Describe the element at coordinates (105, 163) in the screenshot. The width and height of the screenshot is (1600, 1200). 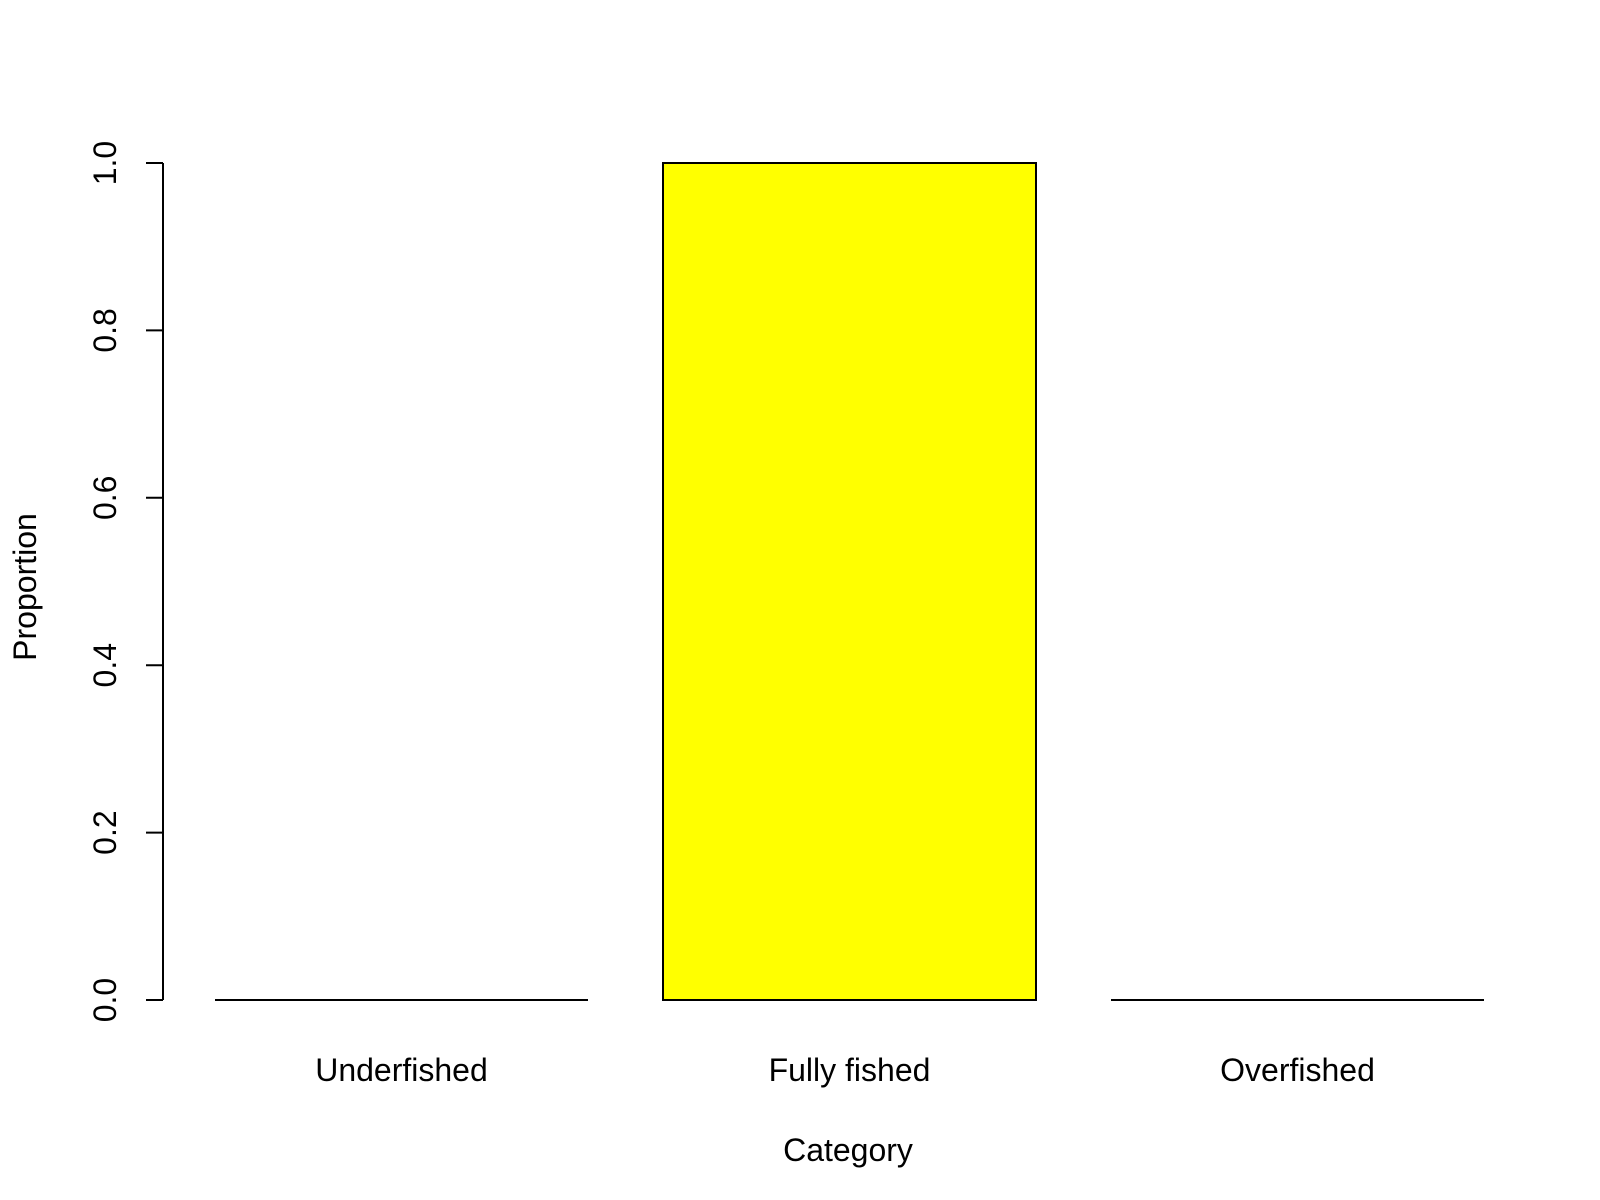
I see `y-tick-label: 1.0` at that location.